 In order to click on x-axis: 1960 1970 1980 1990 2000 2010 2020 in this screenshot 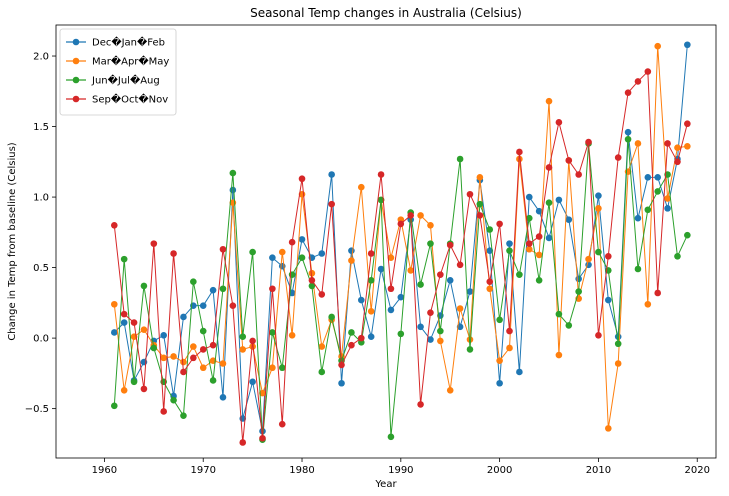, I will do `click(401, 467)`.